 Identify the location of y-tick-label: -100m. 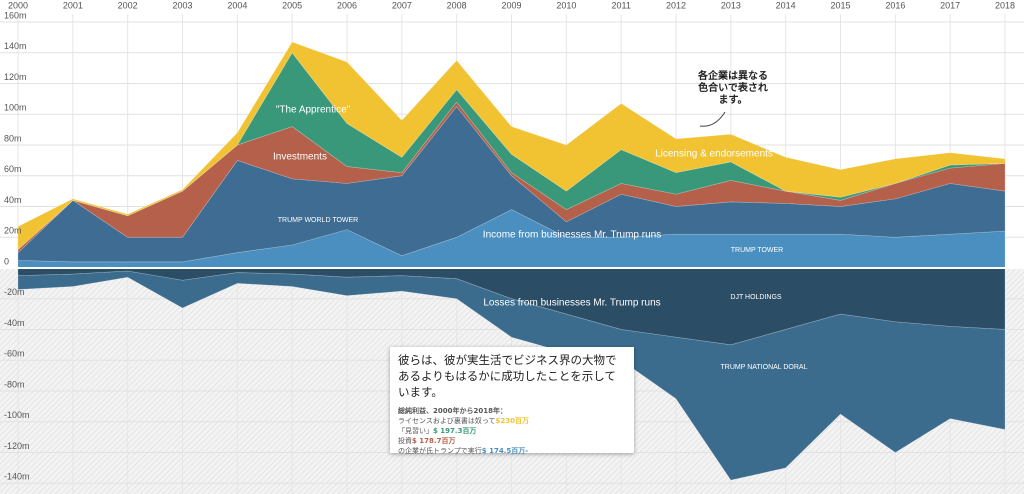
(17, 415).